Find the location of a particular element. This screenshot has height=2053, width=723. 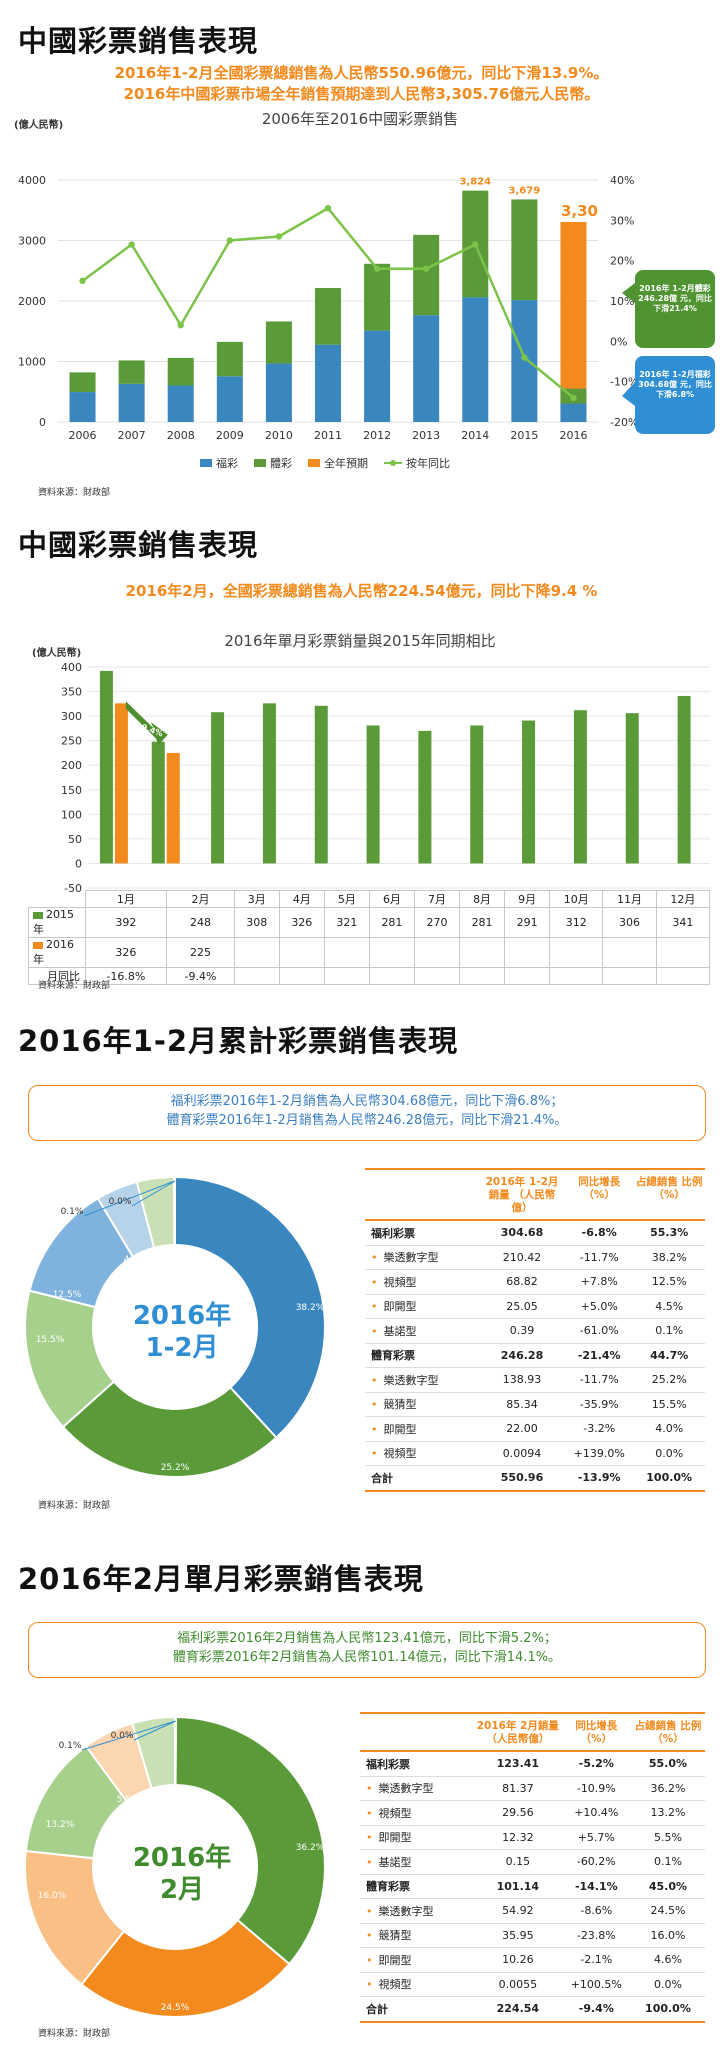

donut-slice-label: 36.2% is located at coordinates (310, 1848).